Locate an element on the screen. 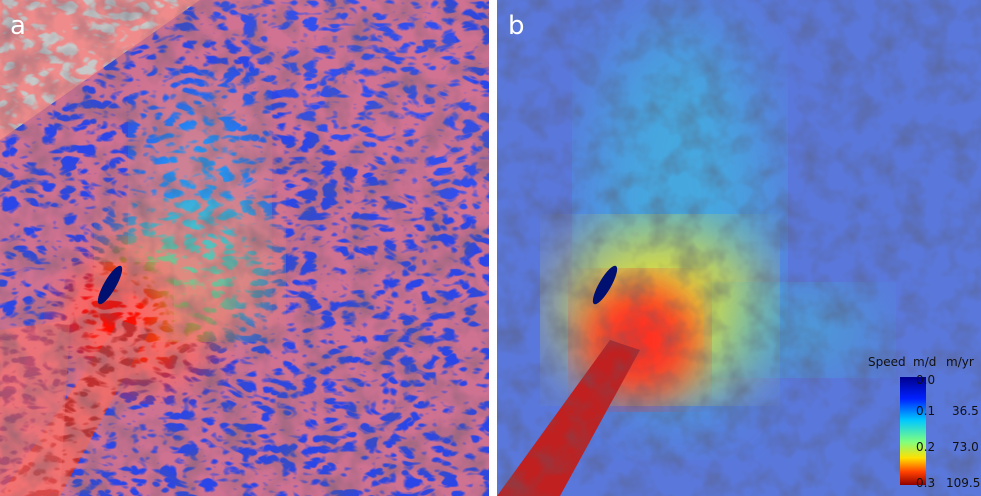  legend-tick: 0.1 is located at coordinates (925, 411).